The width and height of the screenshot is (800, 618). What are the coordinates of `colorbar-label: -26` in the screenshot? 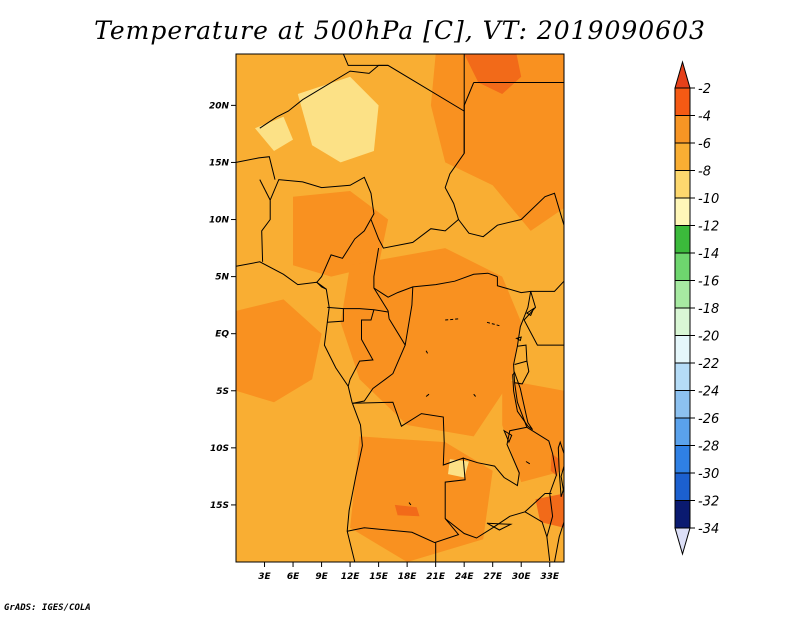 It's located at (708, 419).